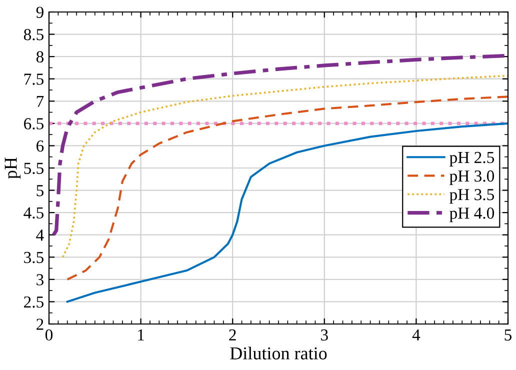 The width and height of the screenshot is (516, 370). Describe the element at coordinates (472, 196) in the screenshot. I see `legend-label: pH 3.5` at that location.